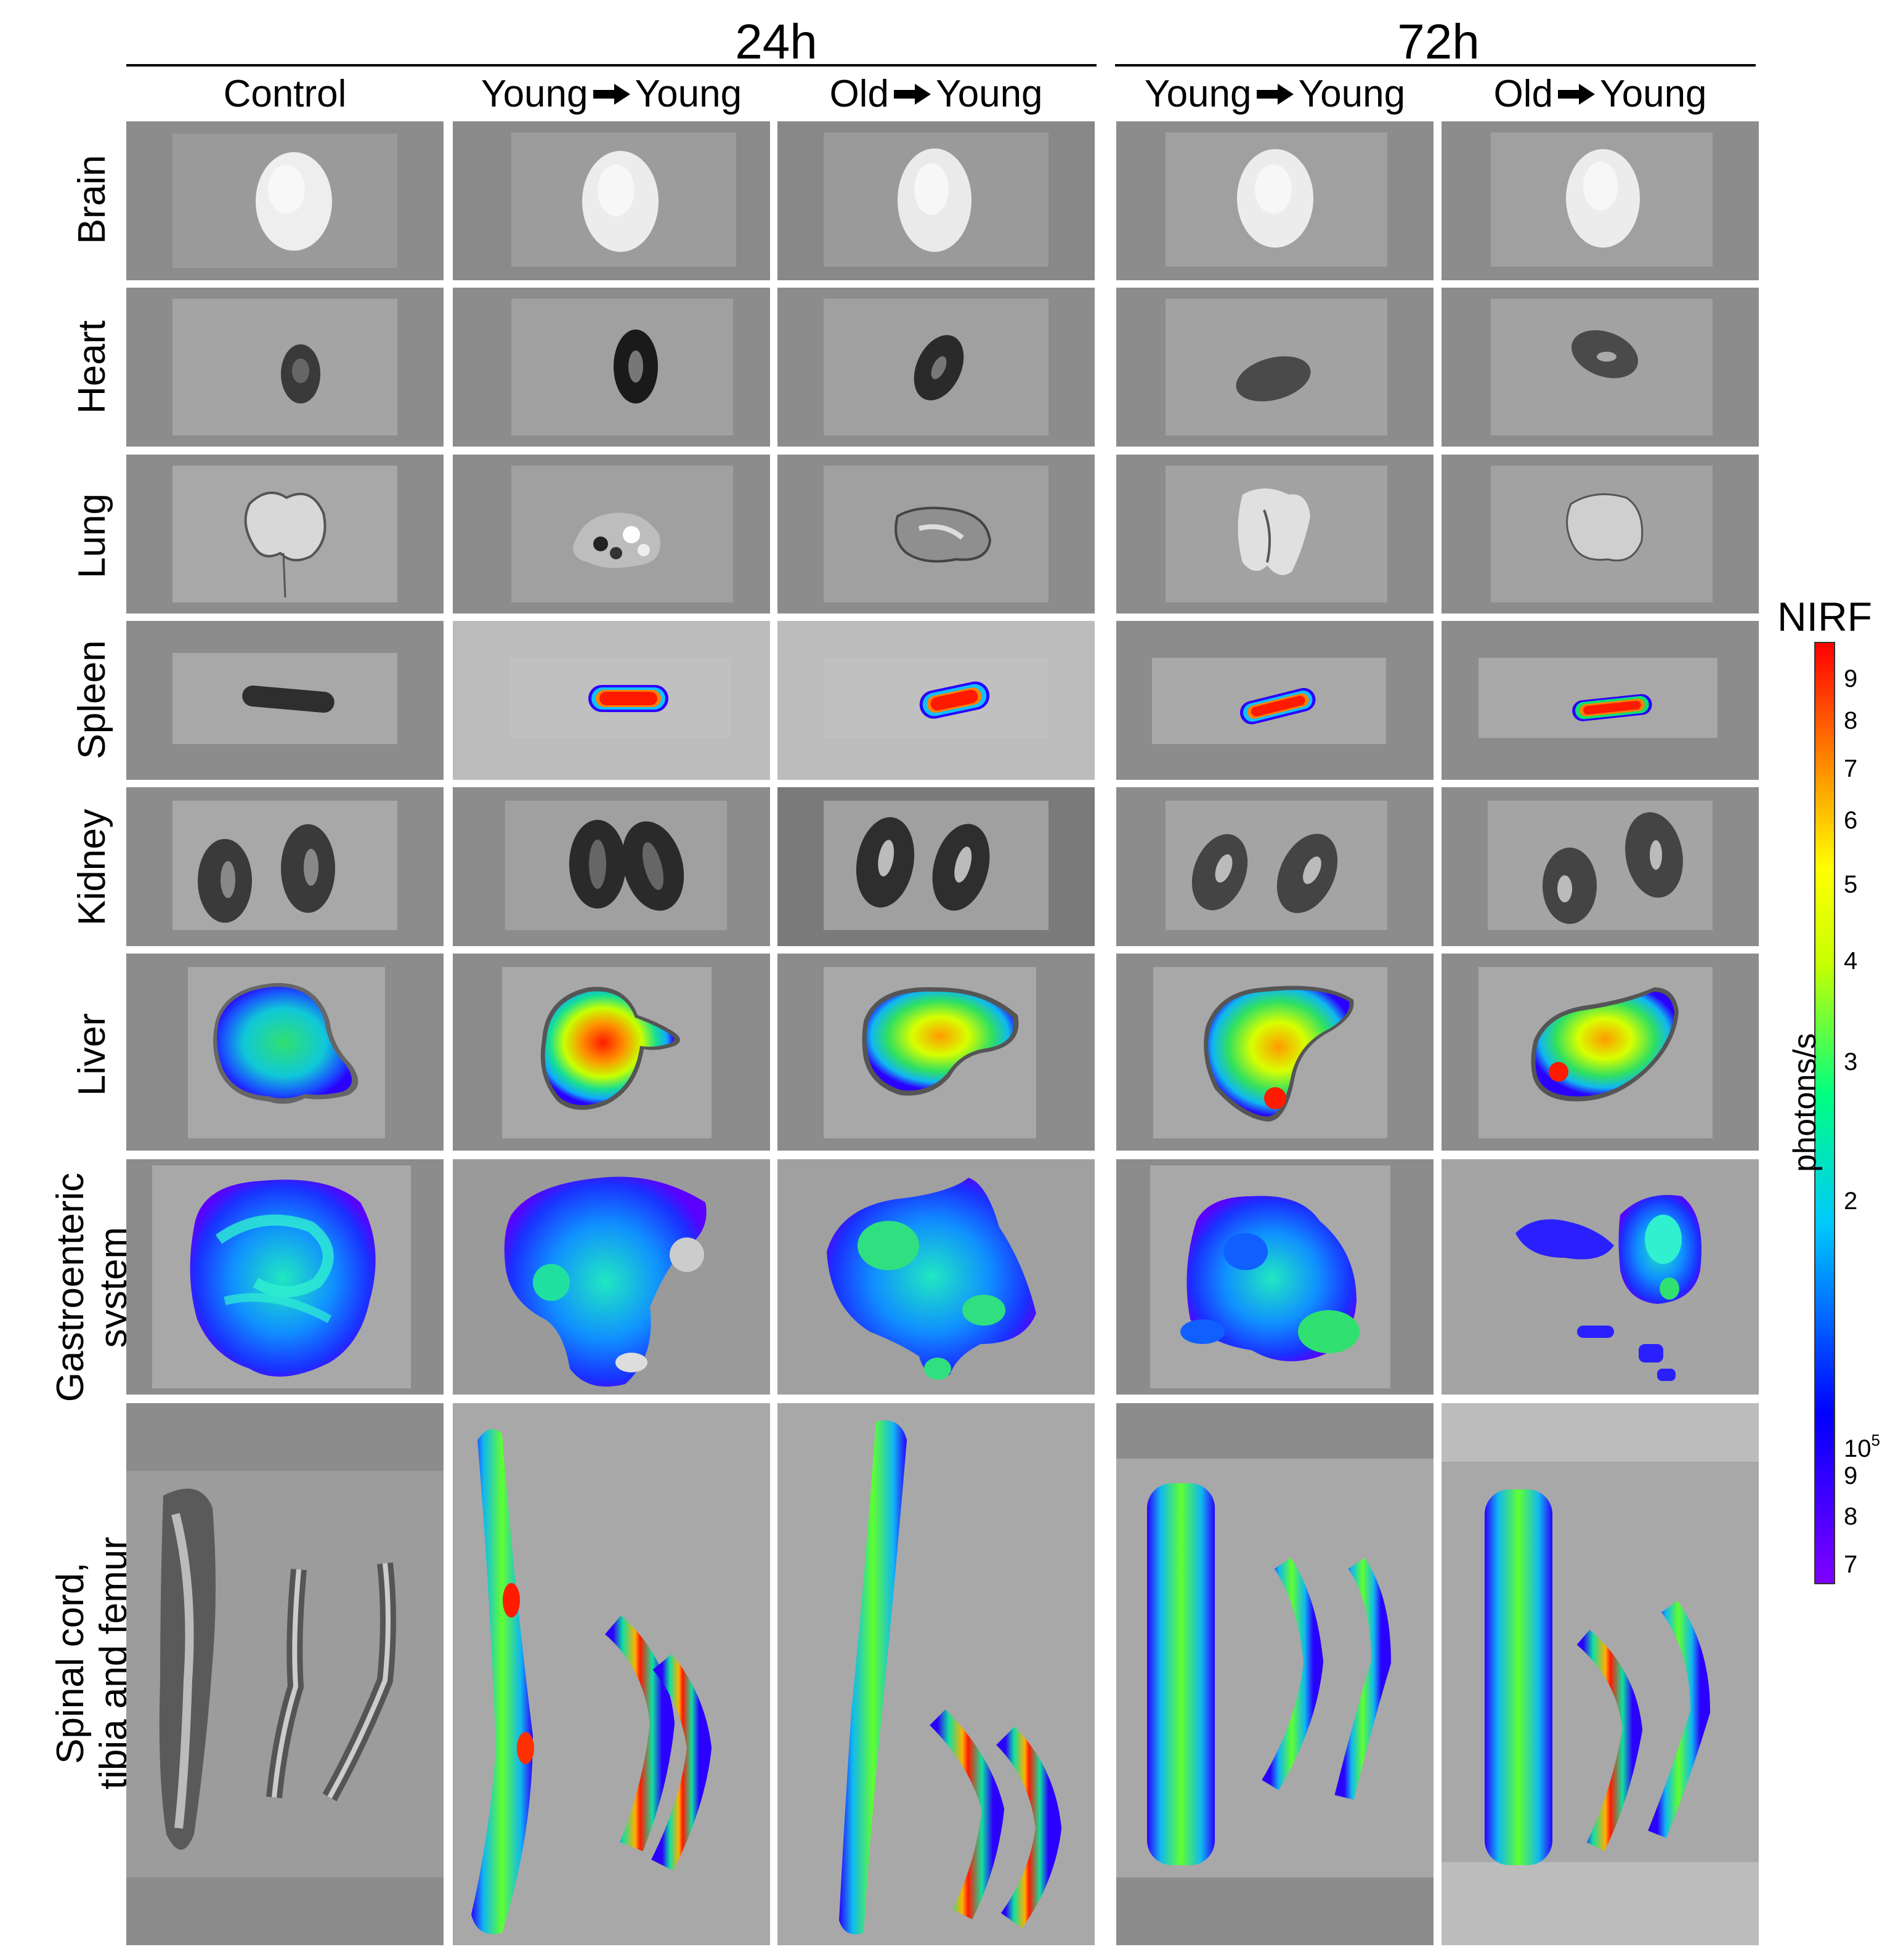  I want to click on column-label-24h-young-young: Young Young, so click(611, 94).